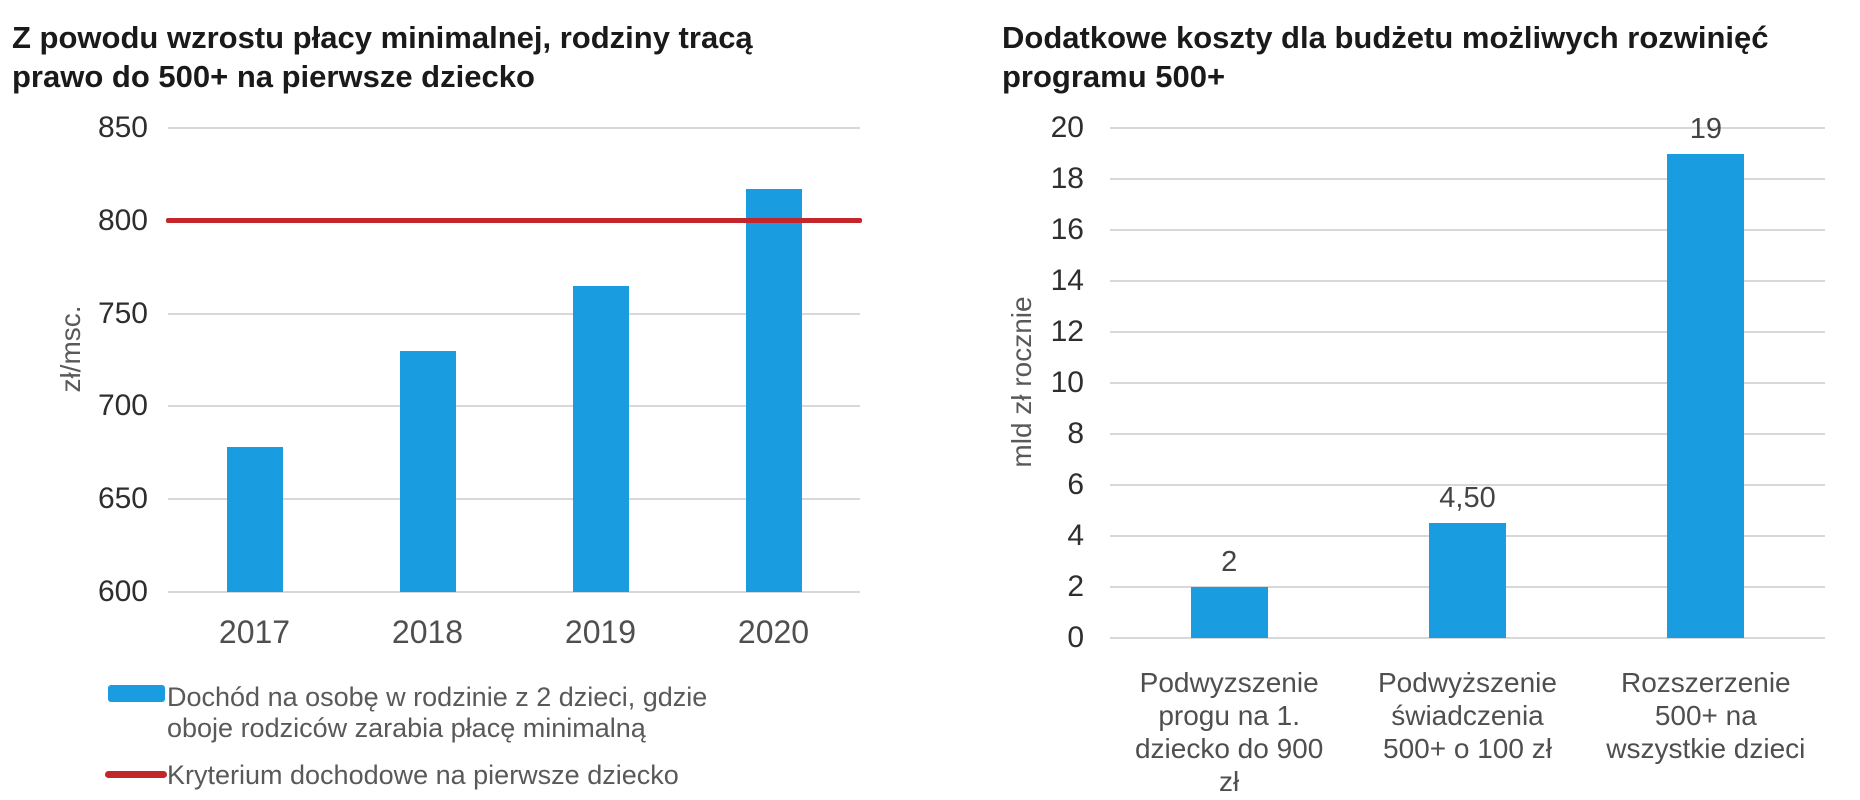 This screenshot has height=800, width=1860. I want to click on y-tick-label: 0, so click(1075, 637).